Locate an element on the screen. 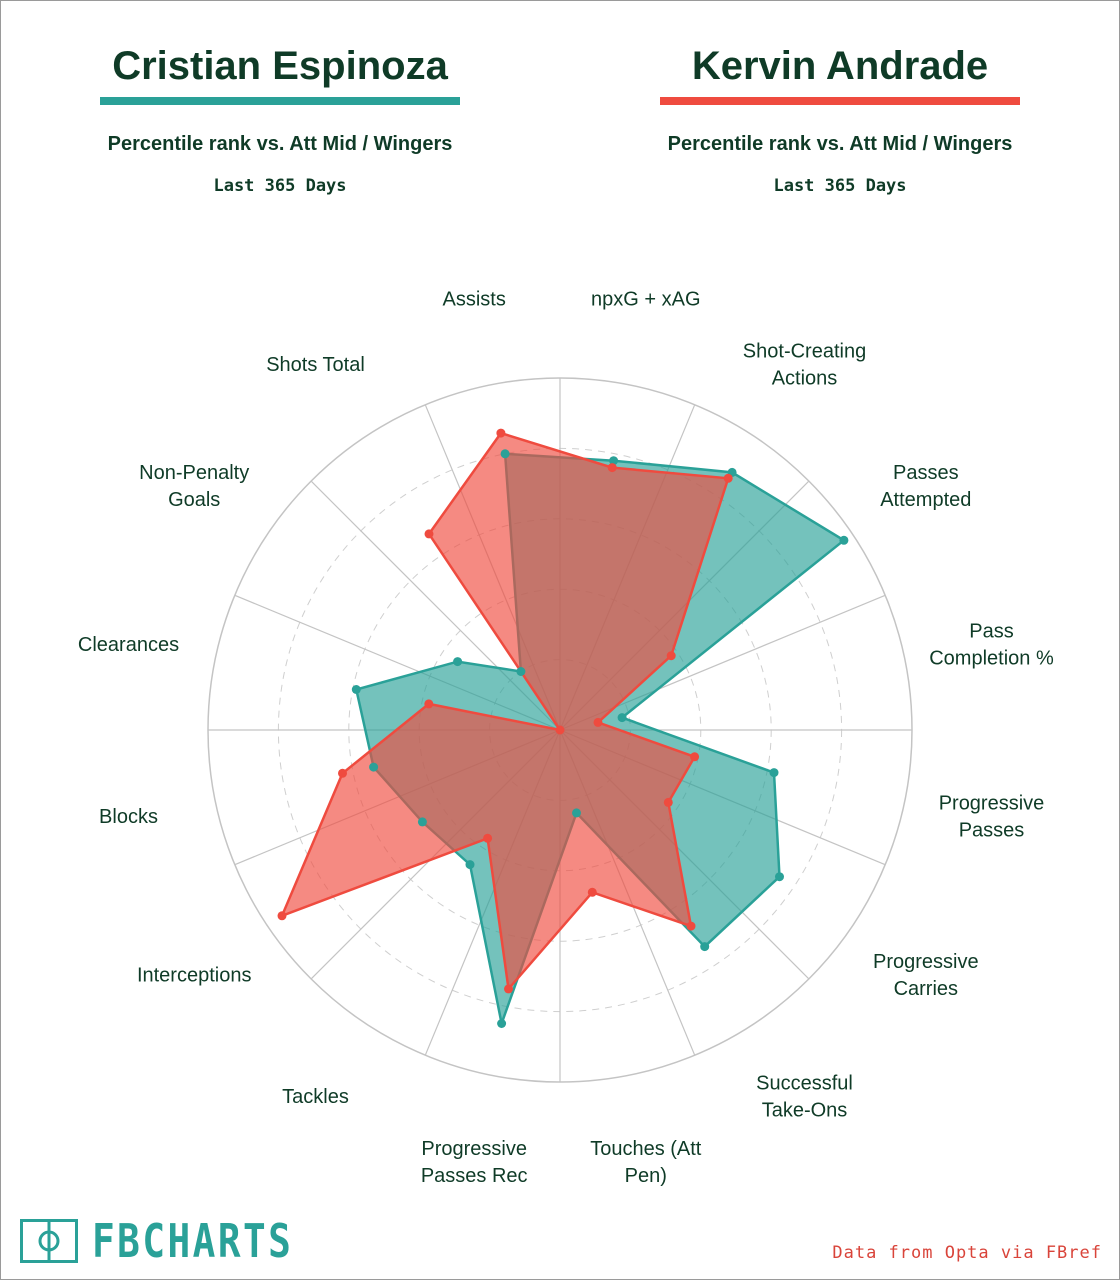 The image size is (1120, 1280). player-2-subtitle: Percentile rank vs. Att Mid / Wingers is located at coordinates (840, 144).